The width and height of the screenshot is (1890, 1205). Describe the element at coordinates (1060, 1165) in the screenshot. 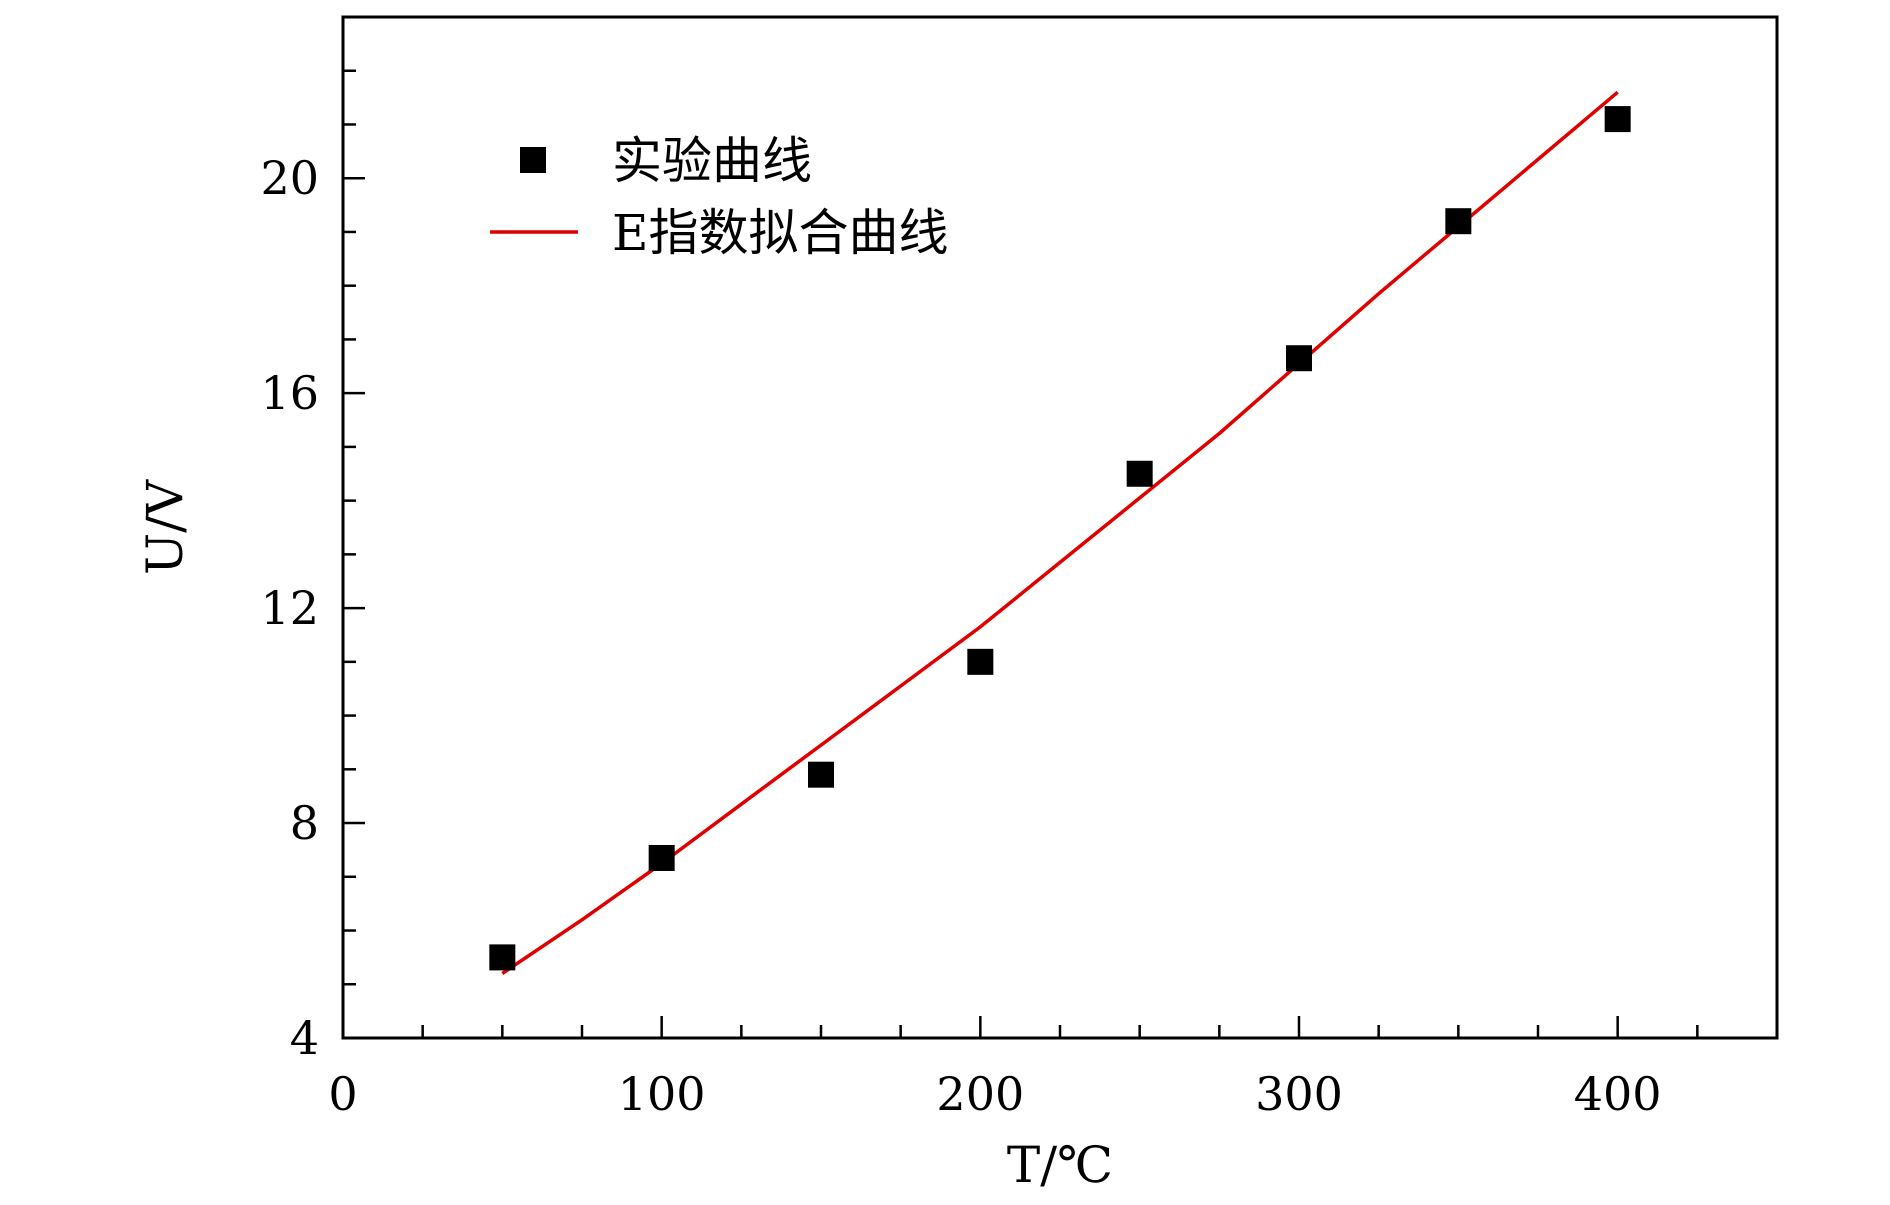

I see `x-axis-title: T/℃` at that location.